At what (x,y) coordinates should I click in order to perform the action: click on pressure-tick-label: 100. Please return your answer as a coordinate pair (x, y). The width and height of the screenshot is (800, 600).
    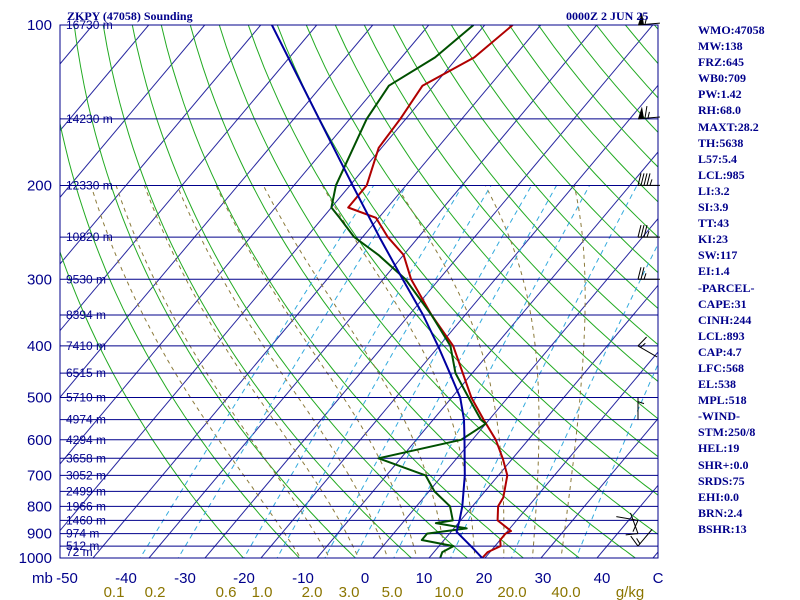
    Looking at the image, I should click on (39, 25).